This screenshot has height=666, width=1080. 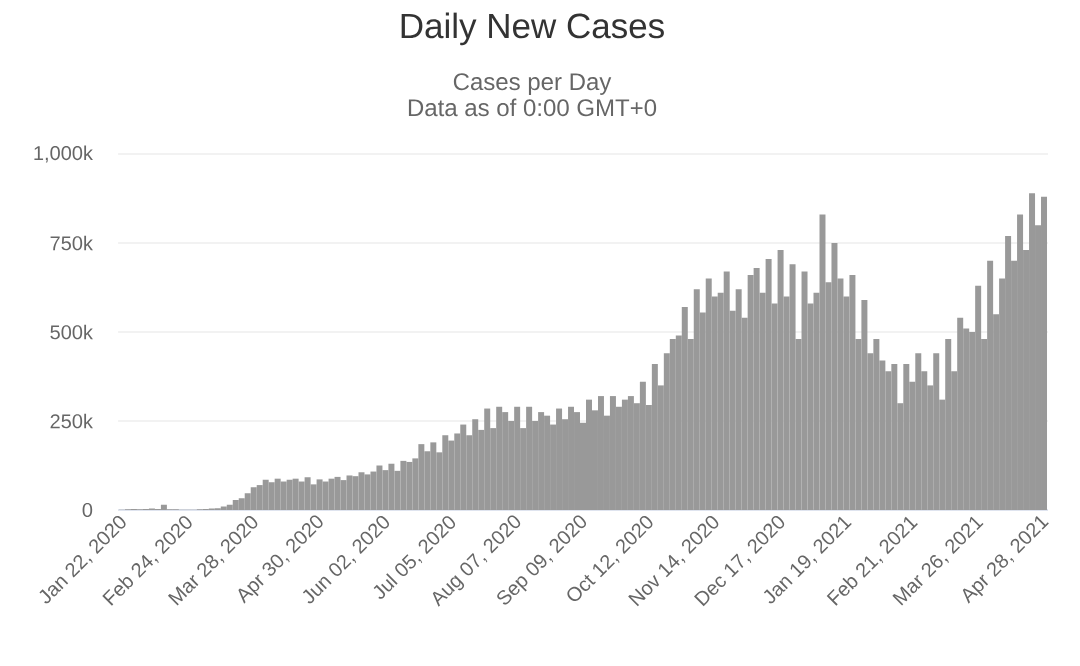 What do you see at coordinates (532, 84) in the screenshot?
I see `chart-subtitle: Cases per Day` at bounding box center [532, 84].